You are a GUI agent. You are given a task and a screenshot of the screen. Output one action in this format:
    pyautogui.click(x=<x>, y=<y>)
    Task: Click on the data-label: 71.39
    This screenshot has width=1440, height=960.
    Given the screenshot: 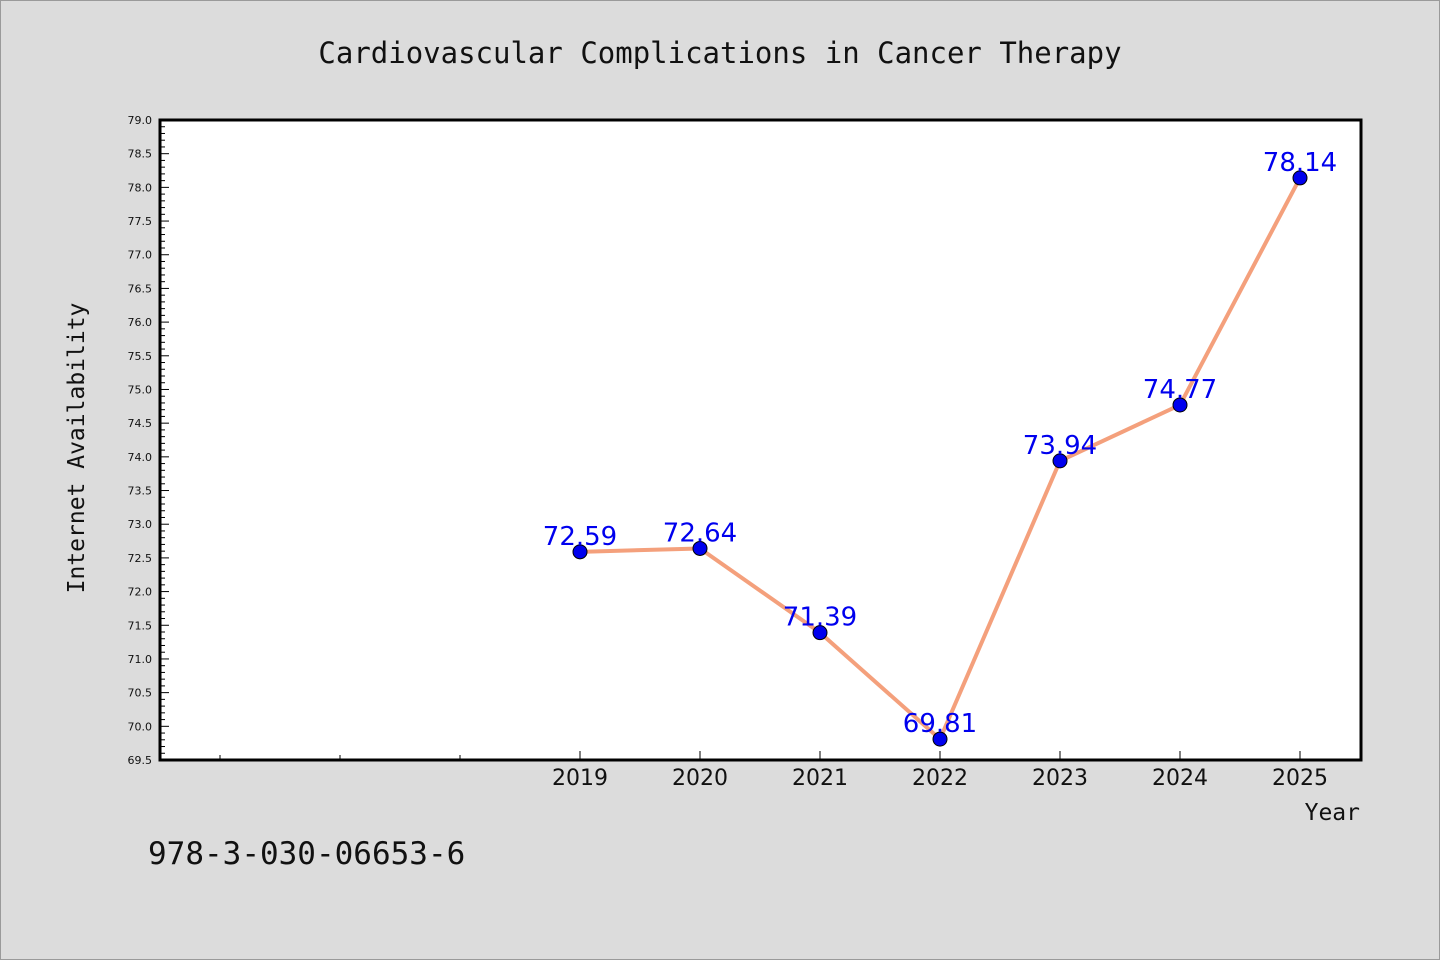 What is the action you would take?
    pyautogui.click(x=820, y=618)
    